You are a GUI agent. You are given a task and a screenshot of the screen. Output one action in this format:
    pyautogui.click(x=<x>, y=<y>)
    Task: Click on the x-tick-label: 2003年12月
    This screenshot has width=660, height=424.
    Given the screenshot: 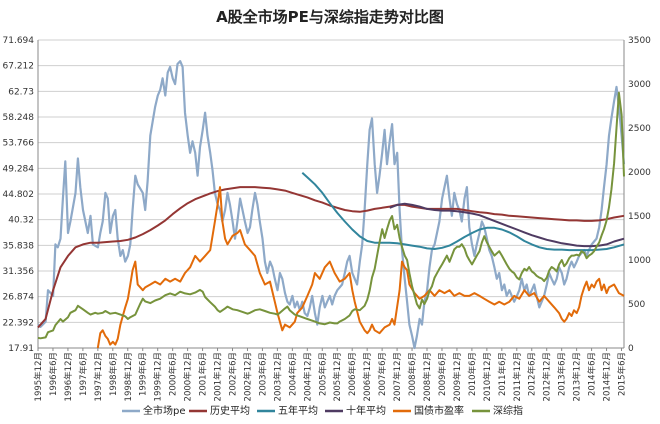 What is the action you would take?
    pyautogui.click(x=277, y=376)
    